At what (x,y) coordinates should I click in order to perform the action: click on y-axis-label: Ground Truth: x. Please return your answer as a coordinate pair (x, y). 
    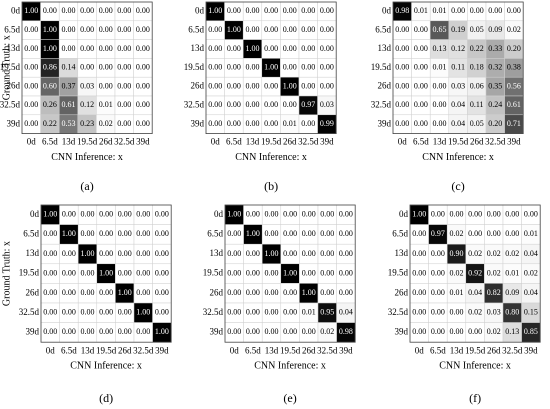
    Looking at the image, I should click on (6, 67).